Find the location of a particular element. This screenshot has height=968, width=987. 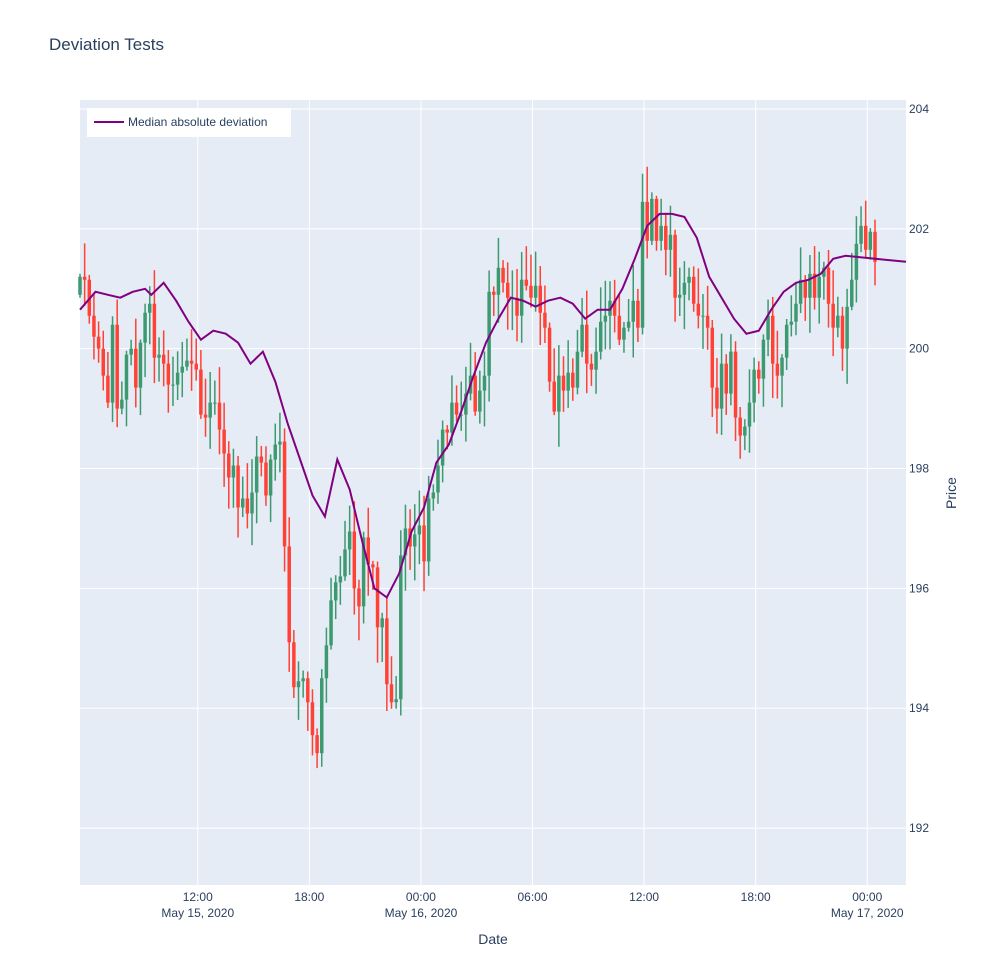

legend: Median absolute deviation is located at coordinates (189, 122).